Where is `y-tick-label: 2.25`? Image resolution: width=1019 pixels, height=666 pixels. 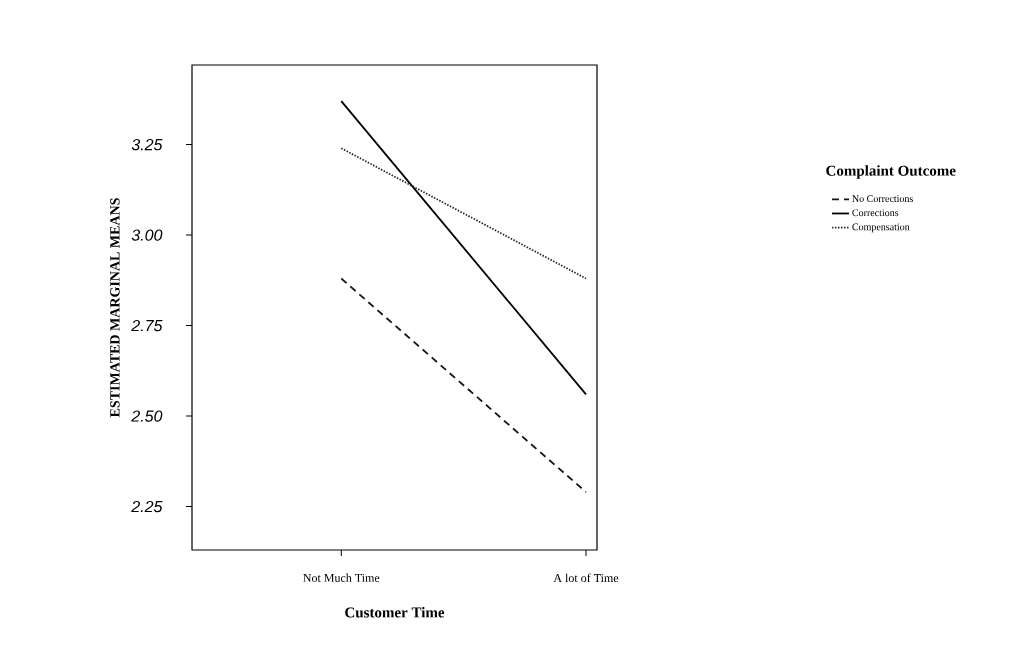
y-tick-label: 2.25 is located at coordinates (147, 506).